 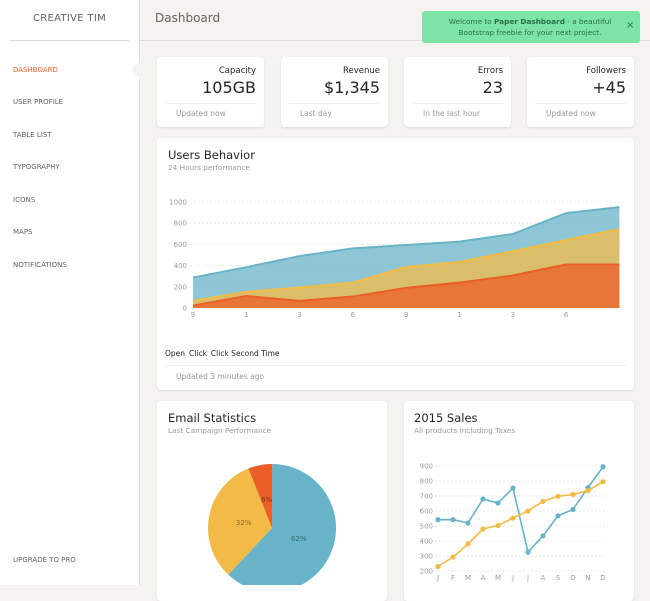 What do you see at coordinates (23, 232) in the screenshot?
I see `nav-item: MAPS` at bounding box center [23, 232].